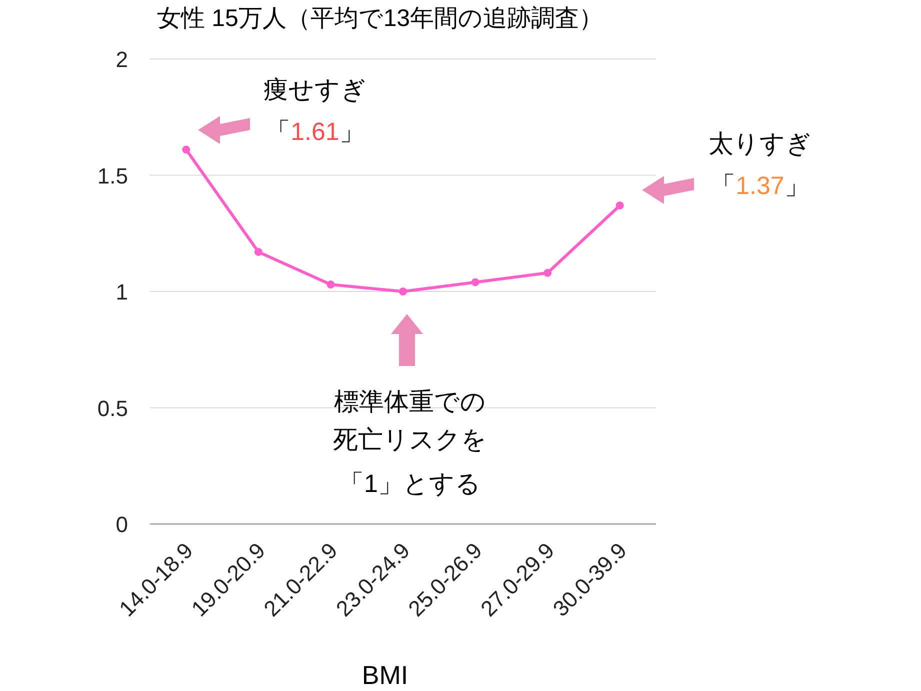  What do you see at coordinates (380, 18) in the screenshot?
I see `chart-title: 女性 15万人（平均で13年間の追跡調査）` at bounding box center [380, 18].